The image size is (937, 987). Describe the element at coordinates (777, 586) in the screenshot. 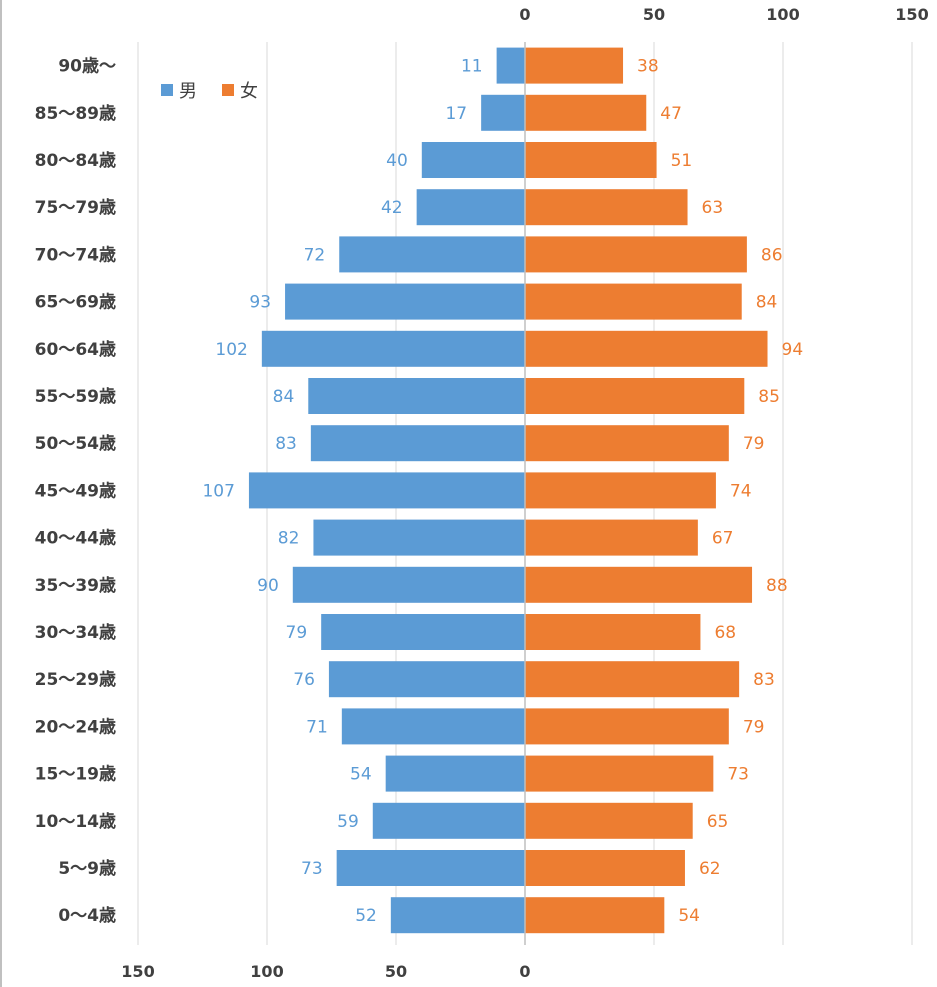

I see `data-label-female-7: 88` at that location.